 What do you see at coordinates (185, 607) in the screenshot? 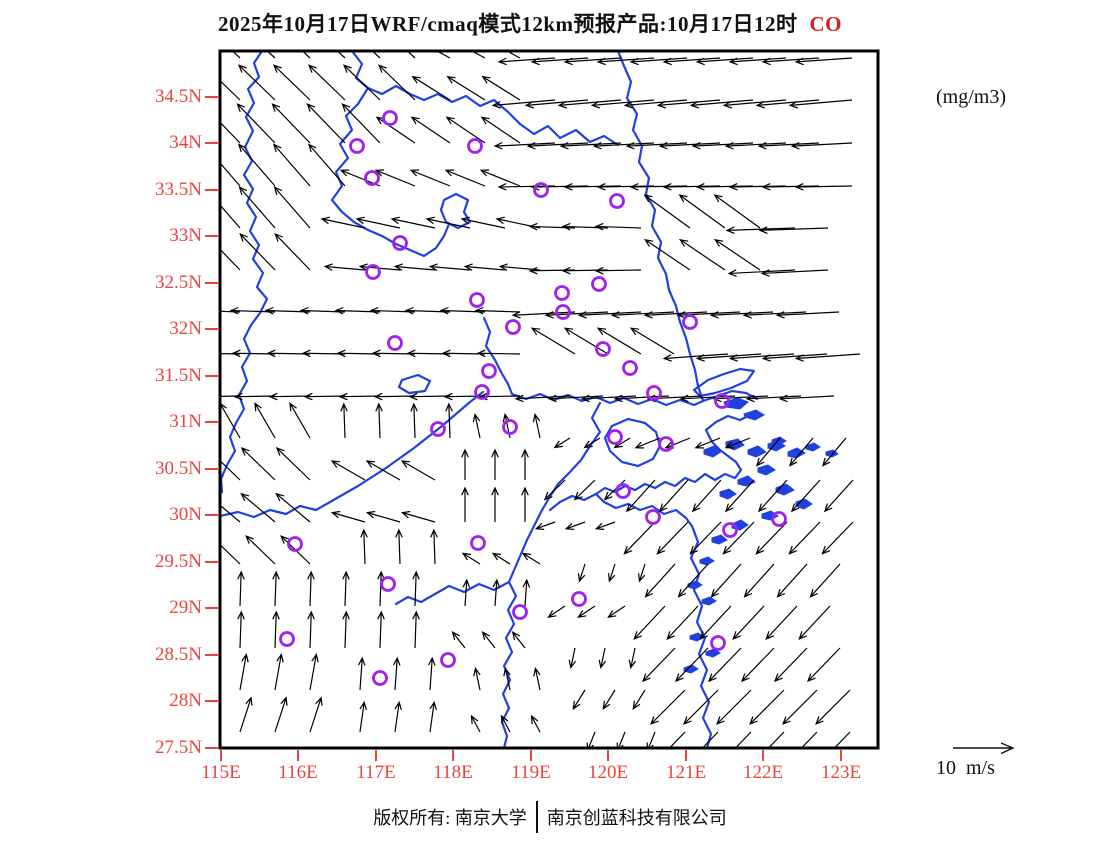
I see `lat-tick-label: 29N` at bounding box center [185, 607].